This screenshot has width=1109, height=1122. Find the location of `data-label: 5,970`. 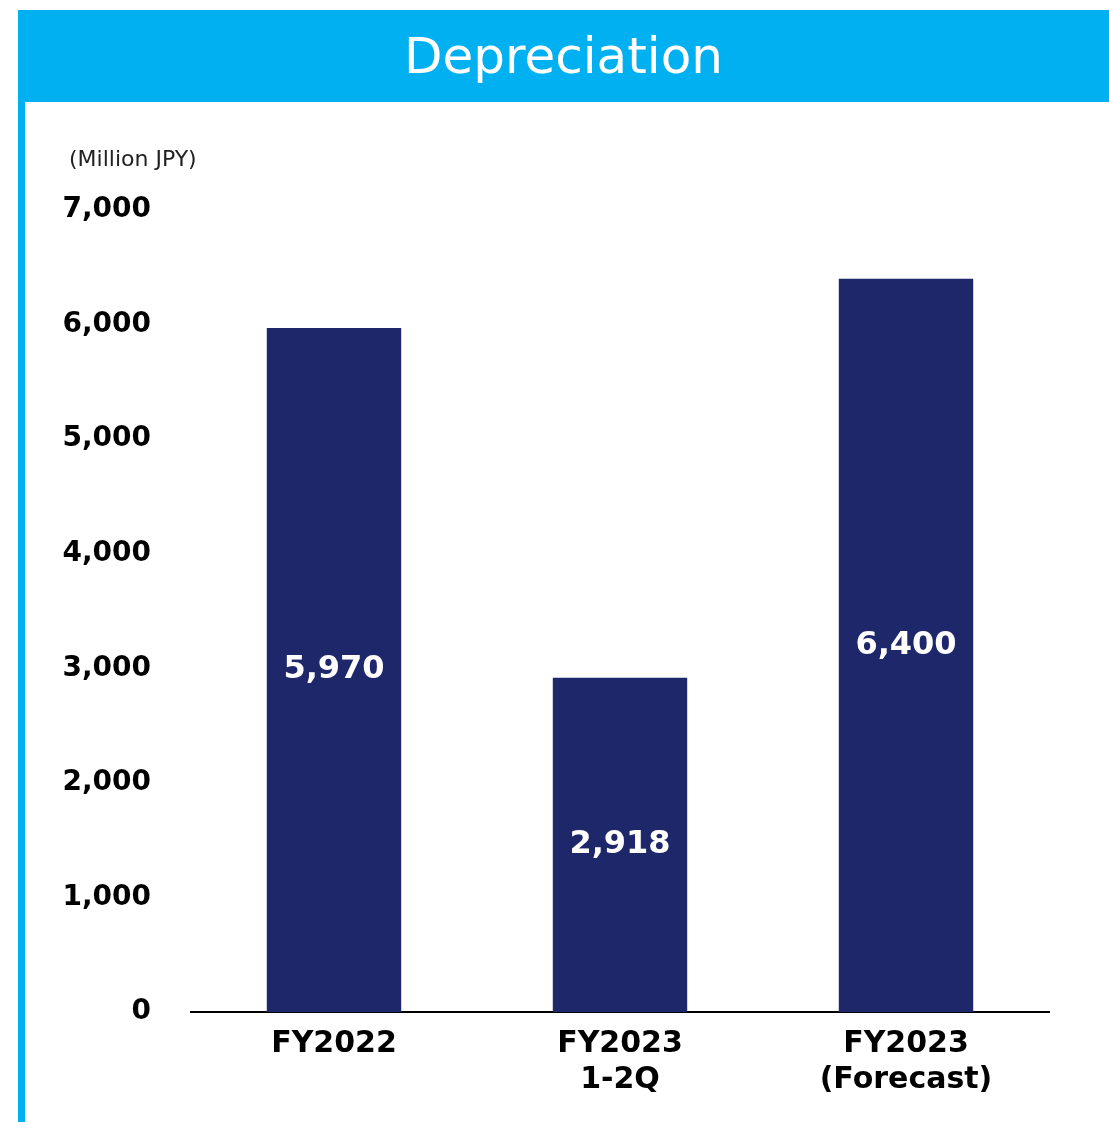

data-label: 5,970 is located at coordinates (334, 667).